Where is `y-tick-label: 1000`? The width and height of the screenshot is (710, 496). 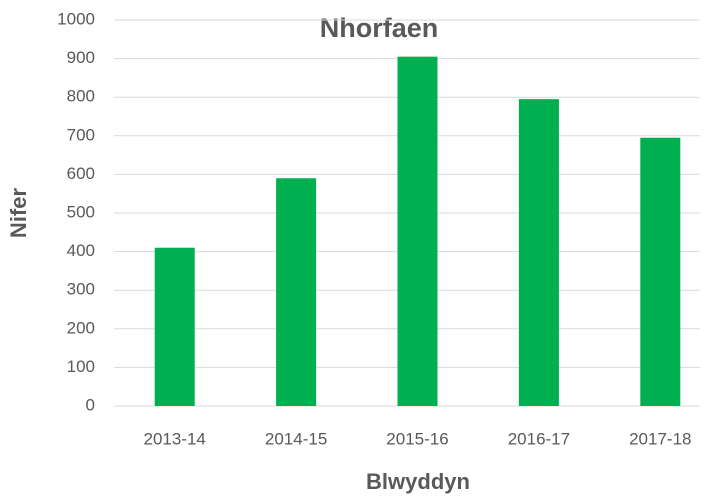
y-tick-label: 1000 is located at coordinates (76, 18).